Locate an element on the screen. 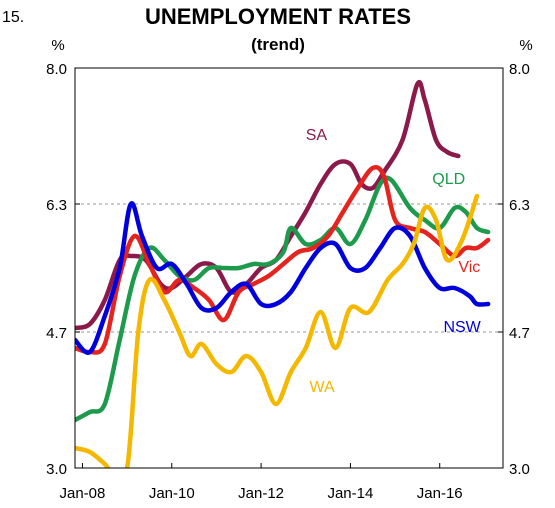  series-label-qld: QLD is located at coordinates (448, 179).